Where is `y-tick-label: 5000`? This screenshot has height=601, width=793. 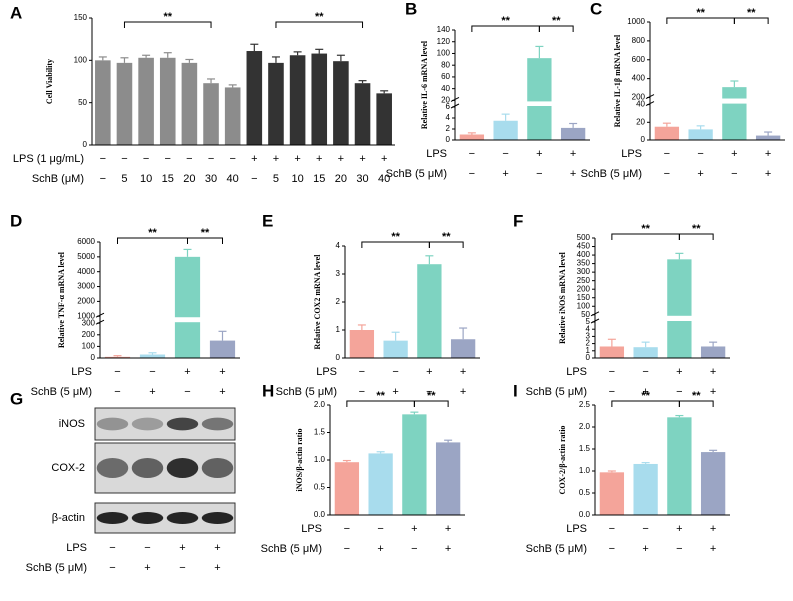 y-tick-label: 5000 is located at coordinates (86, 256).